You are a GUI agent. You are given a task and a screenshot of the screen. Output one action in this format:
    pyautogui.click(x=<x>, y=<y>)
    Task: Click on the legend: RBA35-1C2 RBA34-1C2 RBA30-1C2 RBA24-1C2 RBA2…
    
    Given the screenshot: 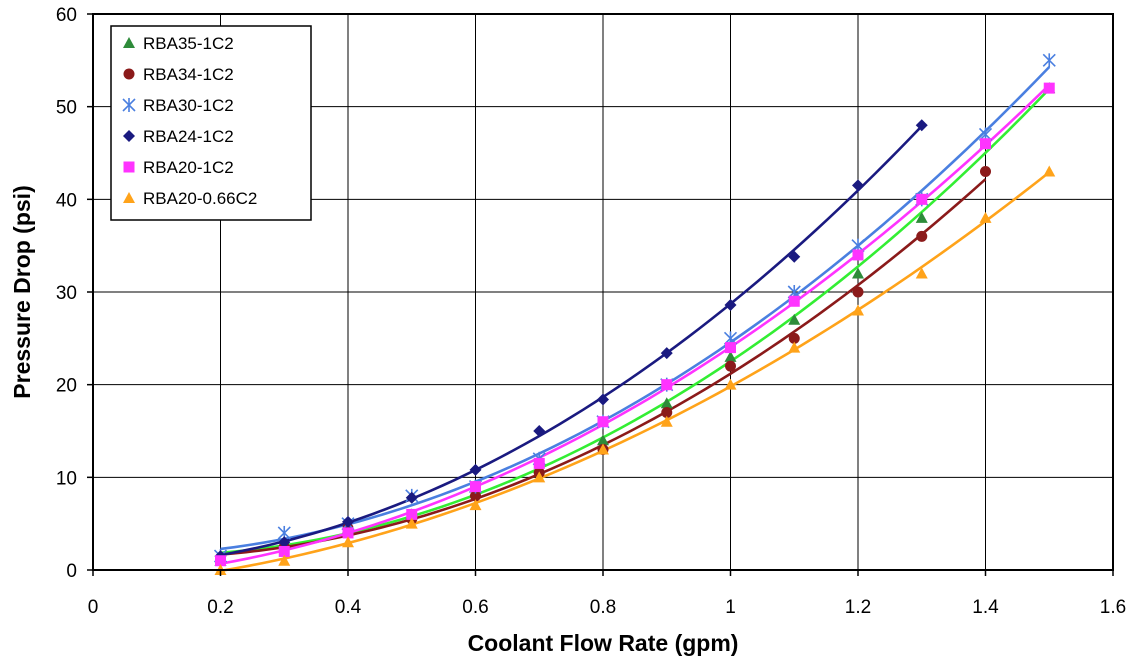 What is the action you would take?
    pyautogui.click(x=211, y=123)
    